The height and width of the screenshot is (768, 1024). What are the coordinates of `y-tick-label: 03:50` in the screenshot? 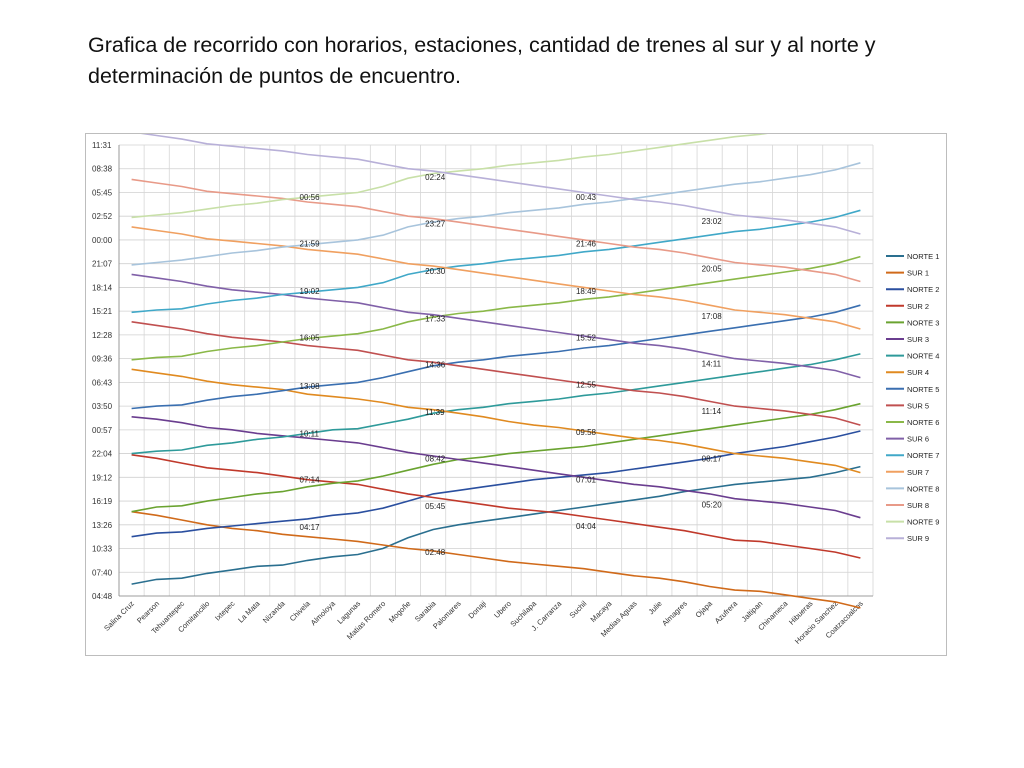 It's located at (102, 406).